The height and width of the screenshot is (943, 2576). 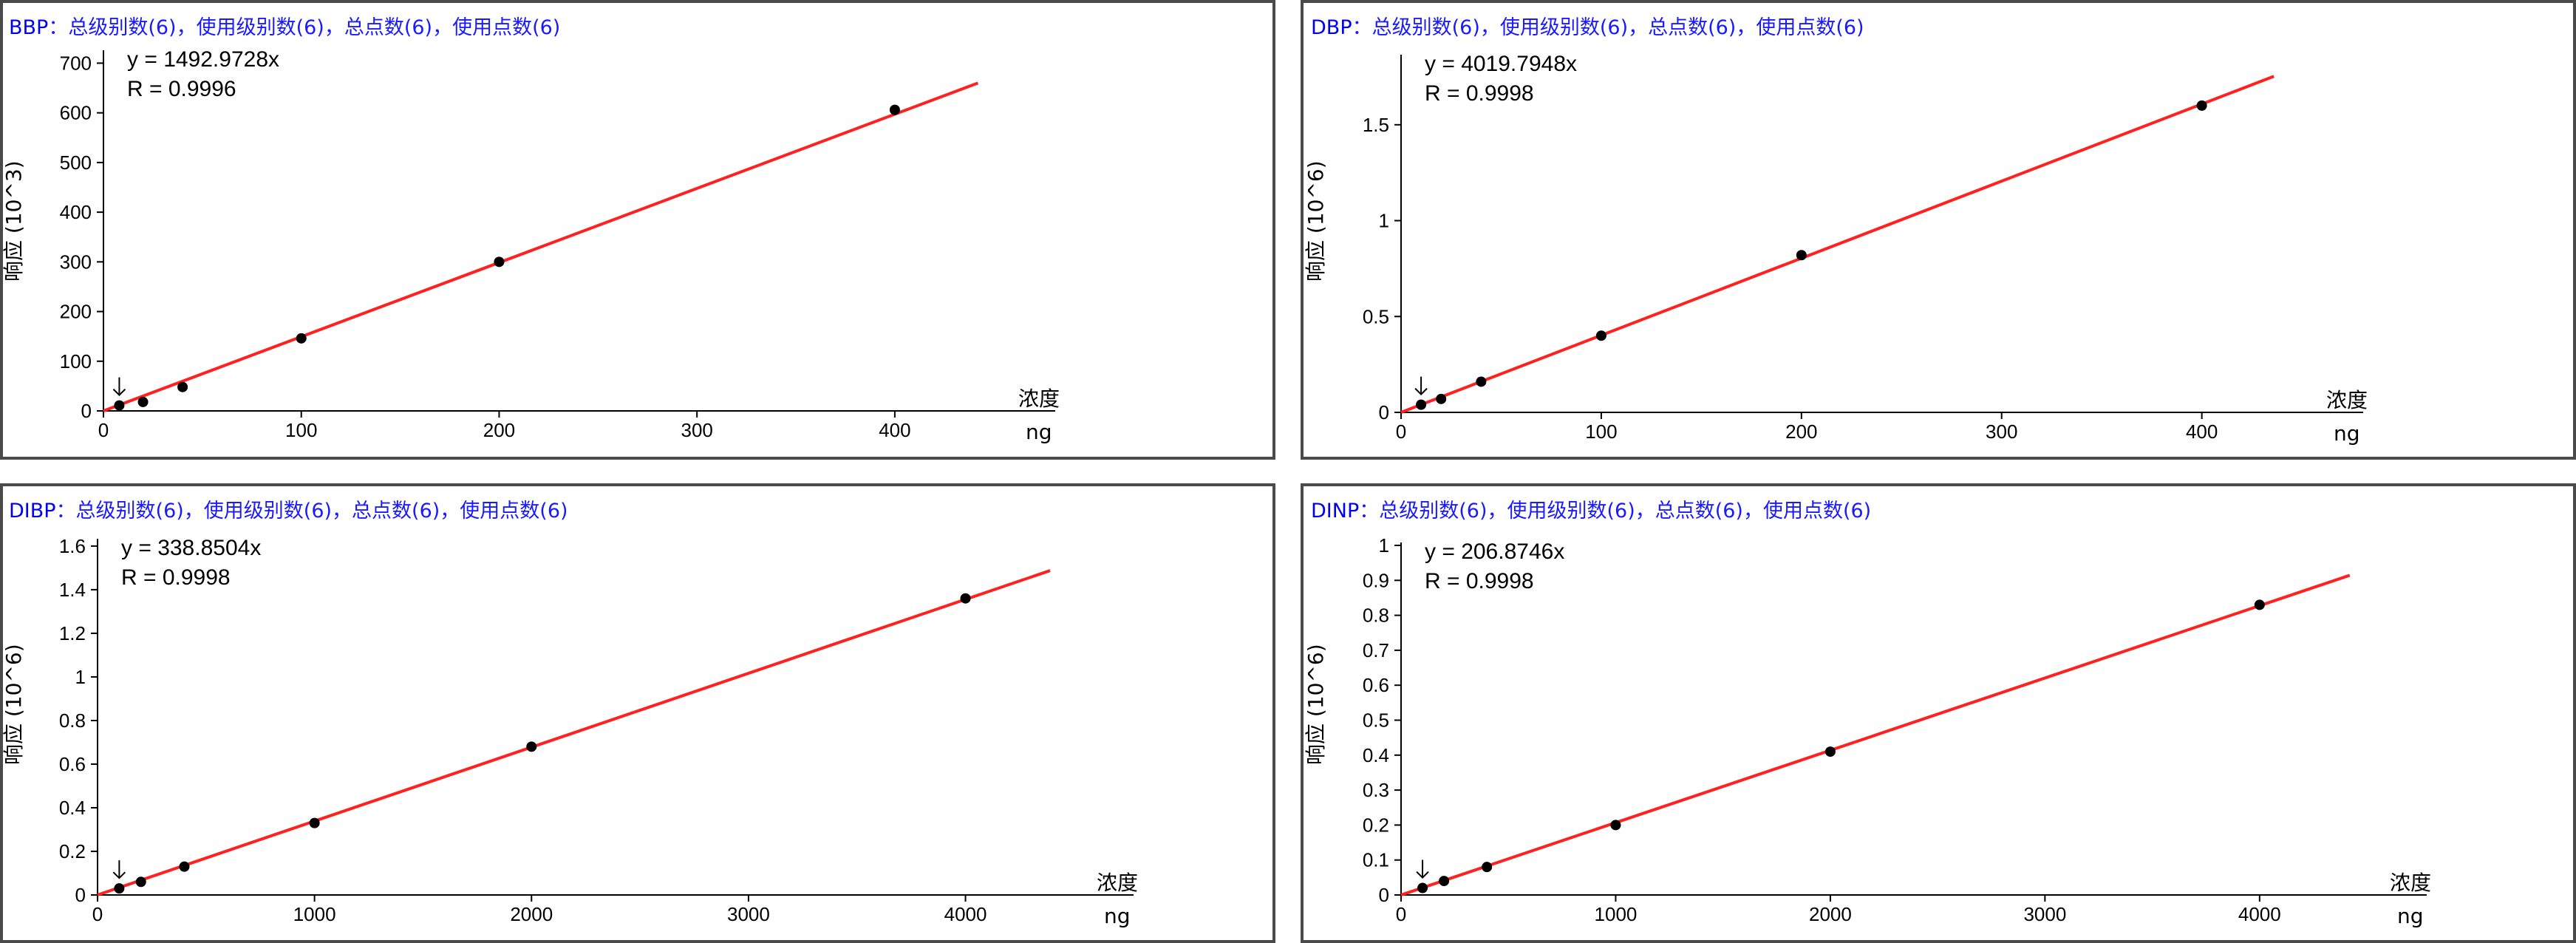 What do you see at coordinates (1616, 914) in the screenshot?
I see `x-tick-label: 1000` at bounding box center [1616, 914].